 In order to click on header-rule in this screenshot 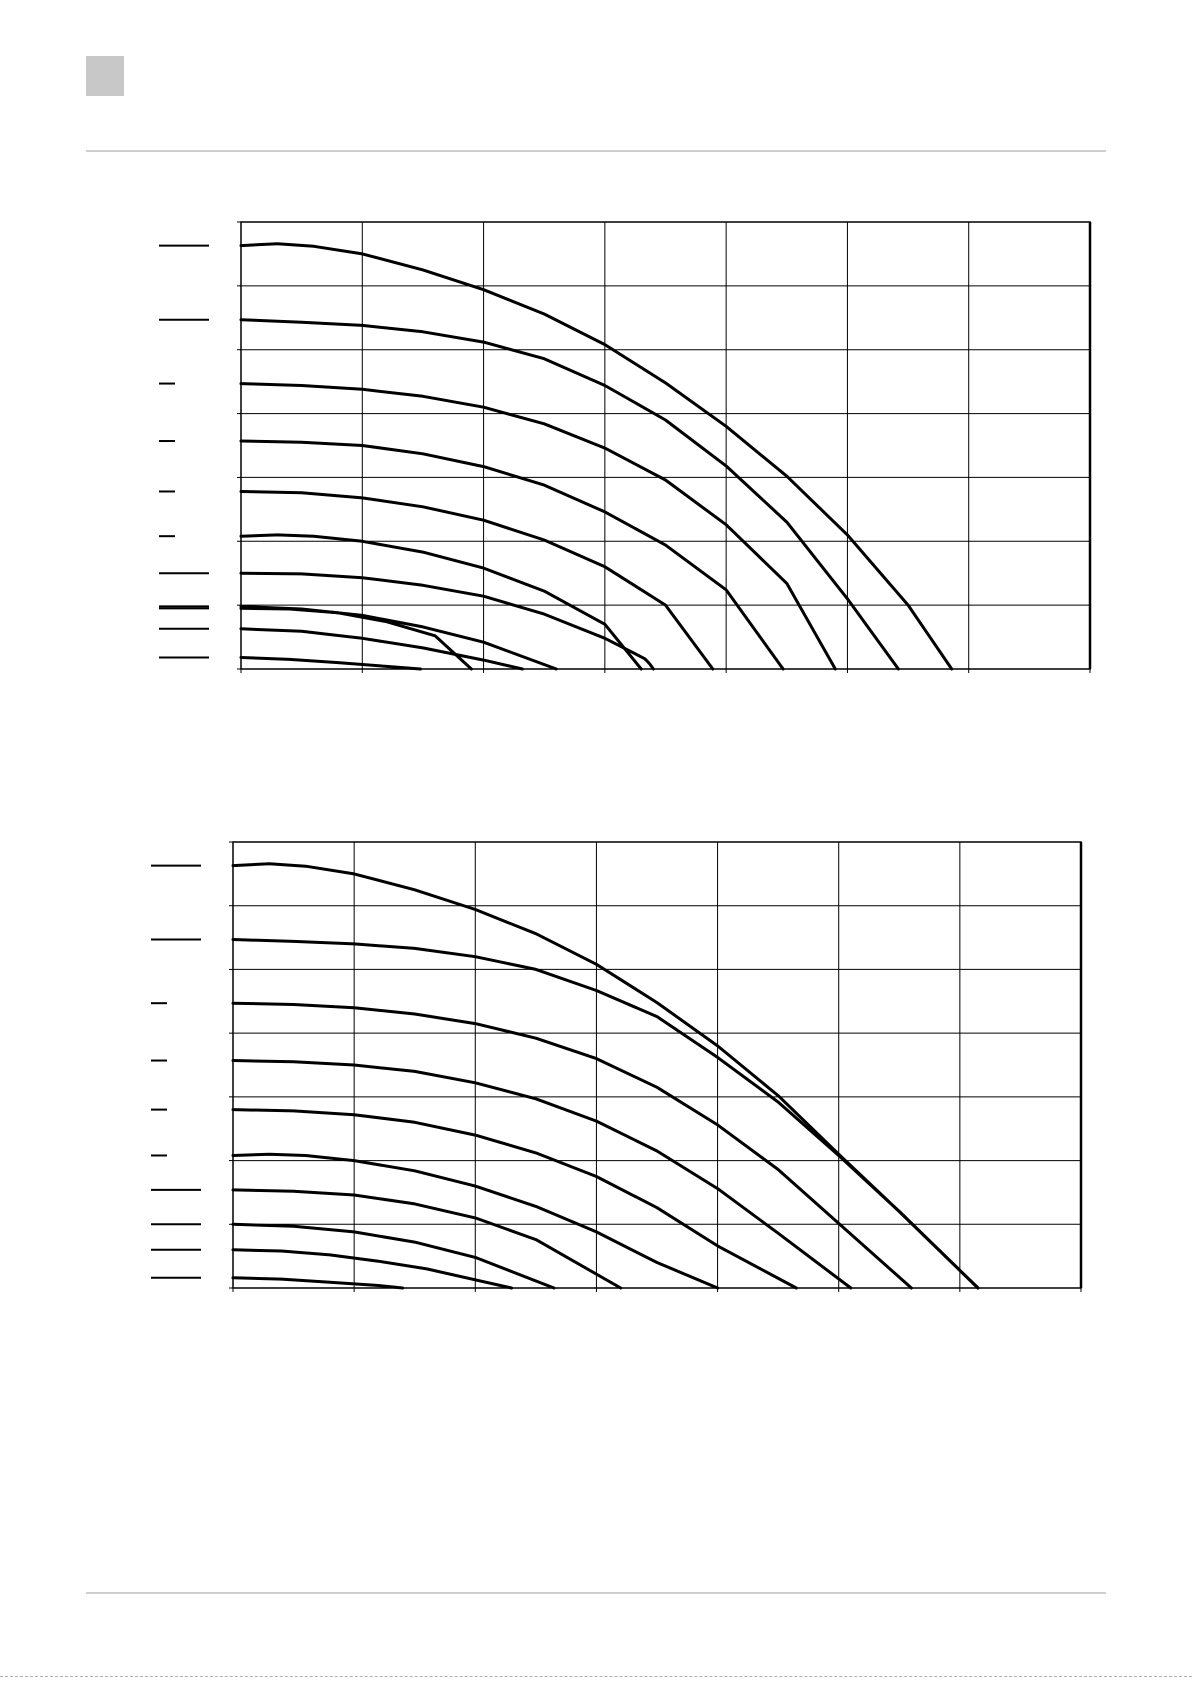, I will do `click(596, 151)`.